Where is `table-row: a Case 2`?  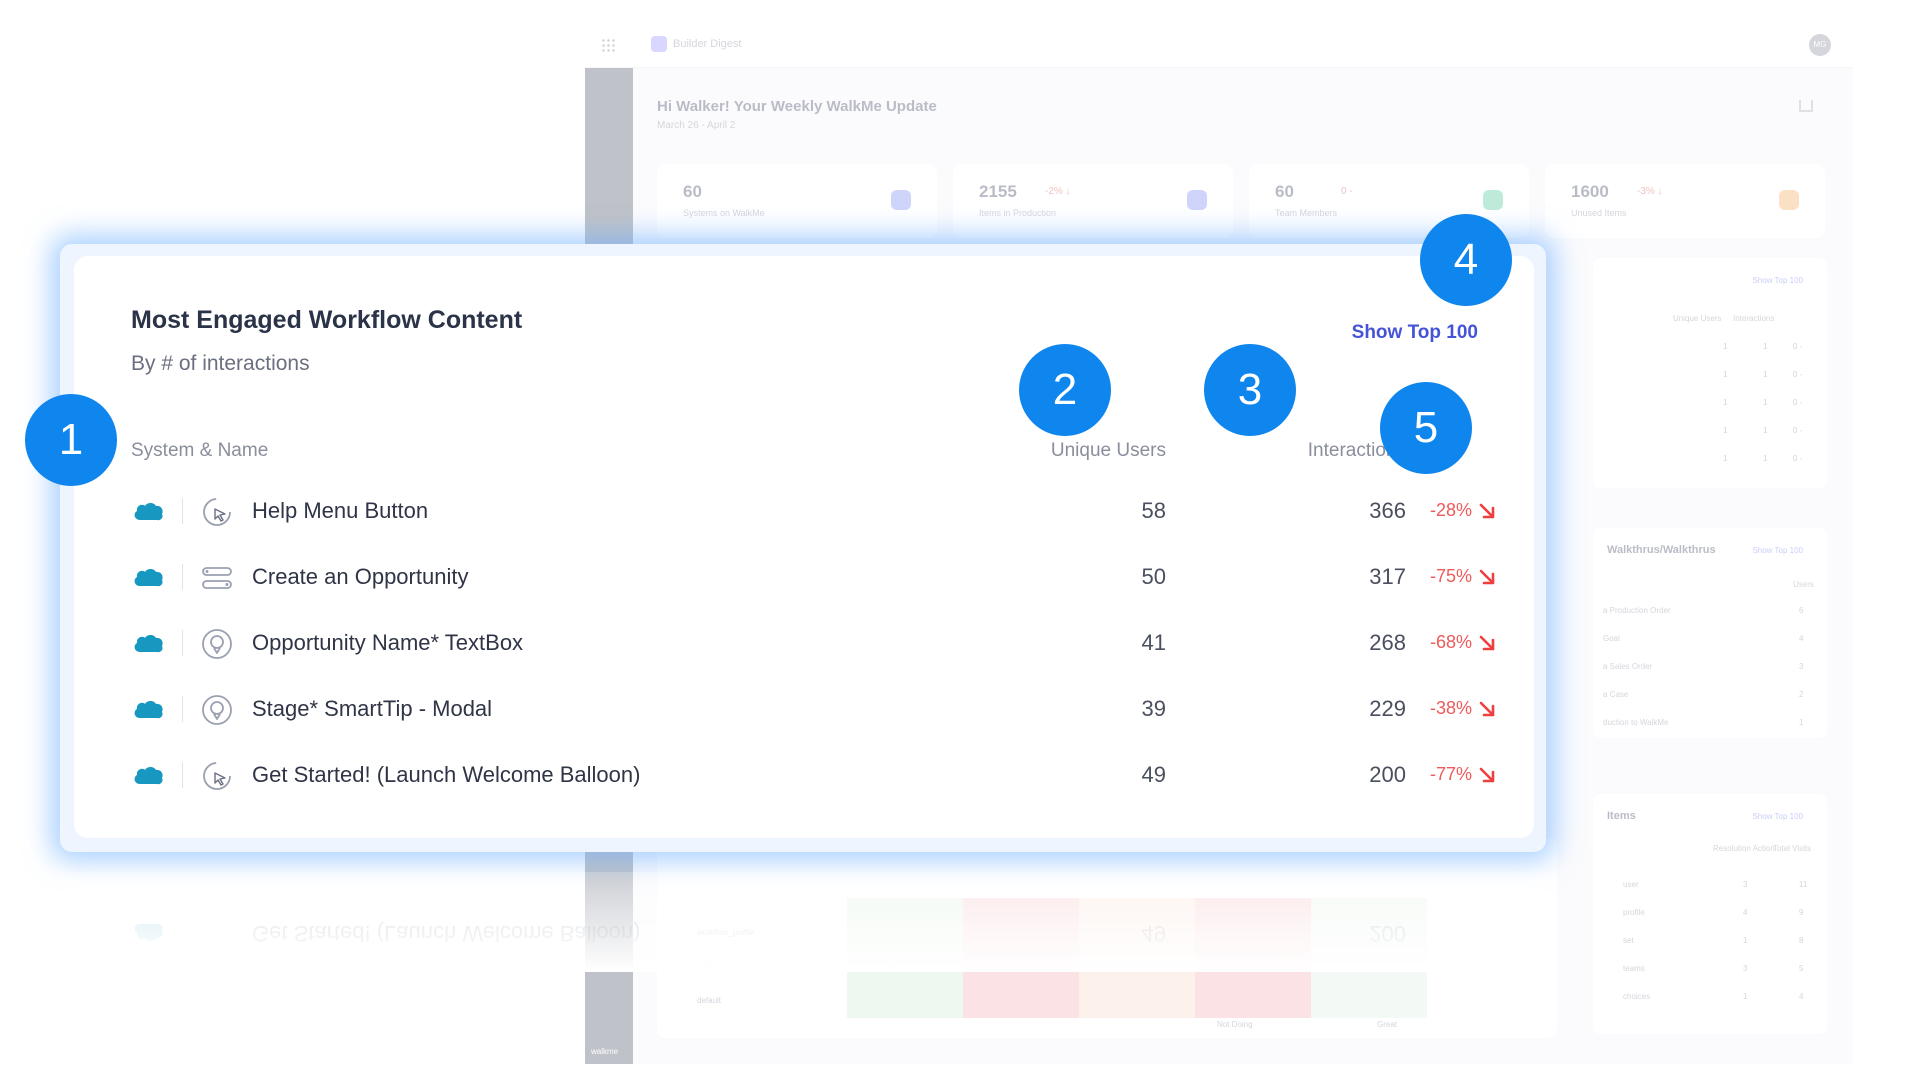
table-row: a Case 2 is located at coordinates (1703, 694).